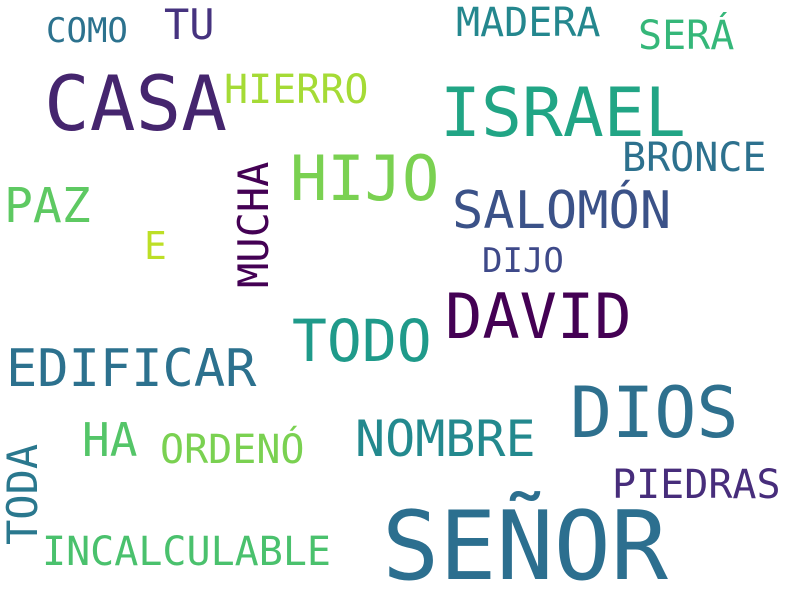  Describe the element at coordinates (189, 24) in the screenshot. I see `word-tu: TU` at that location.